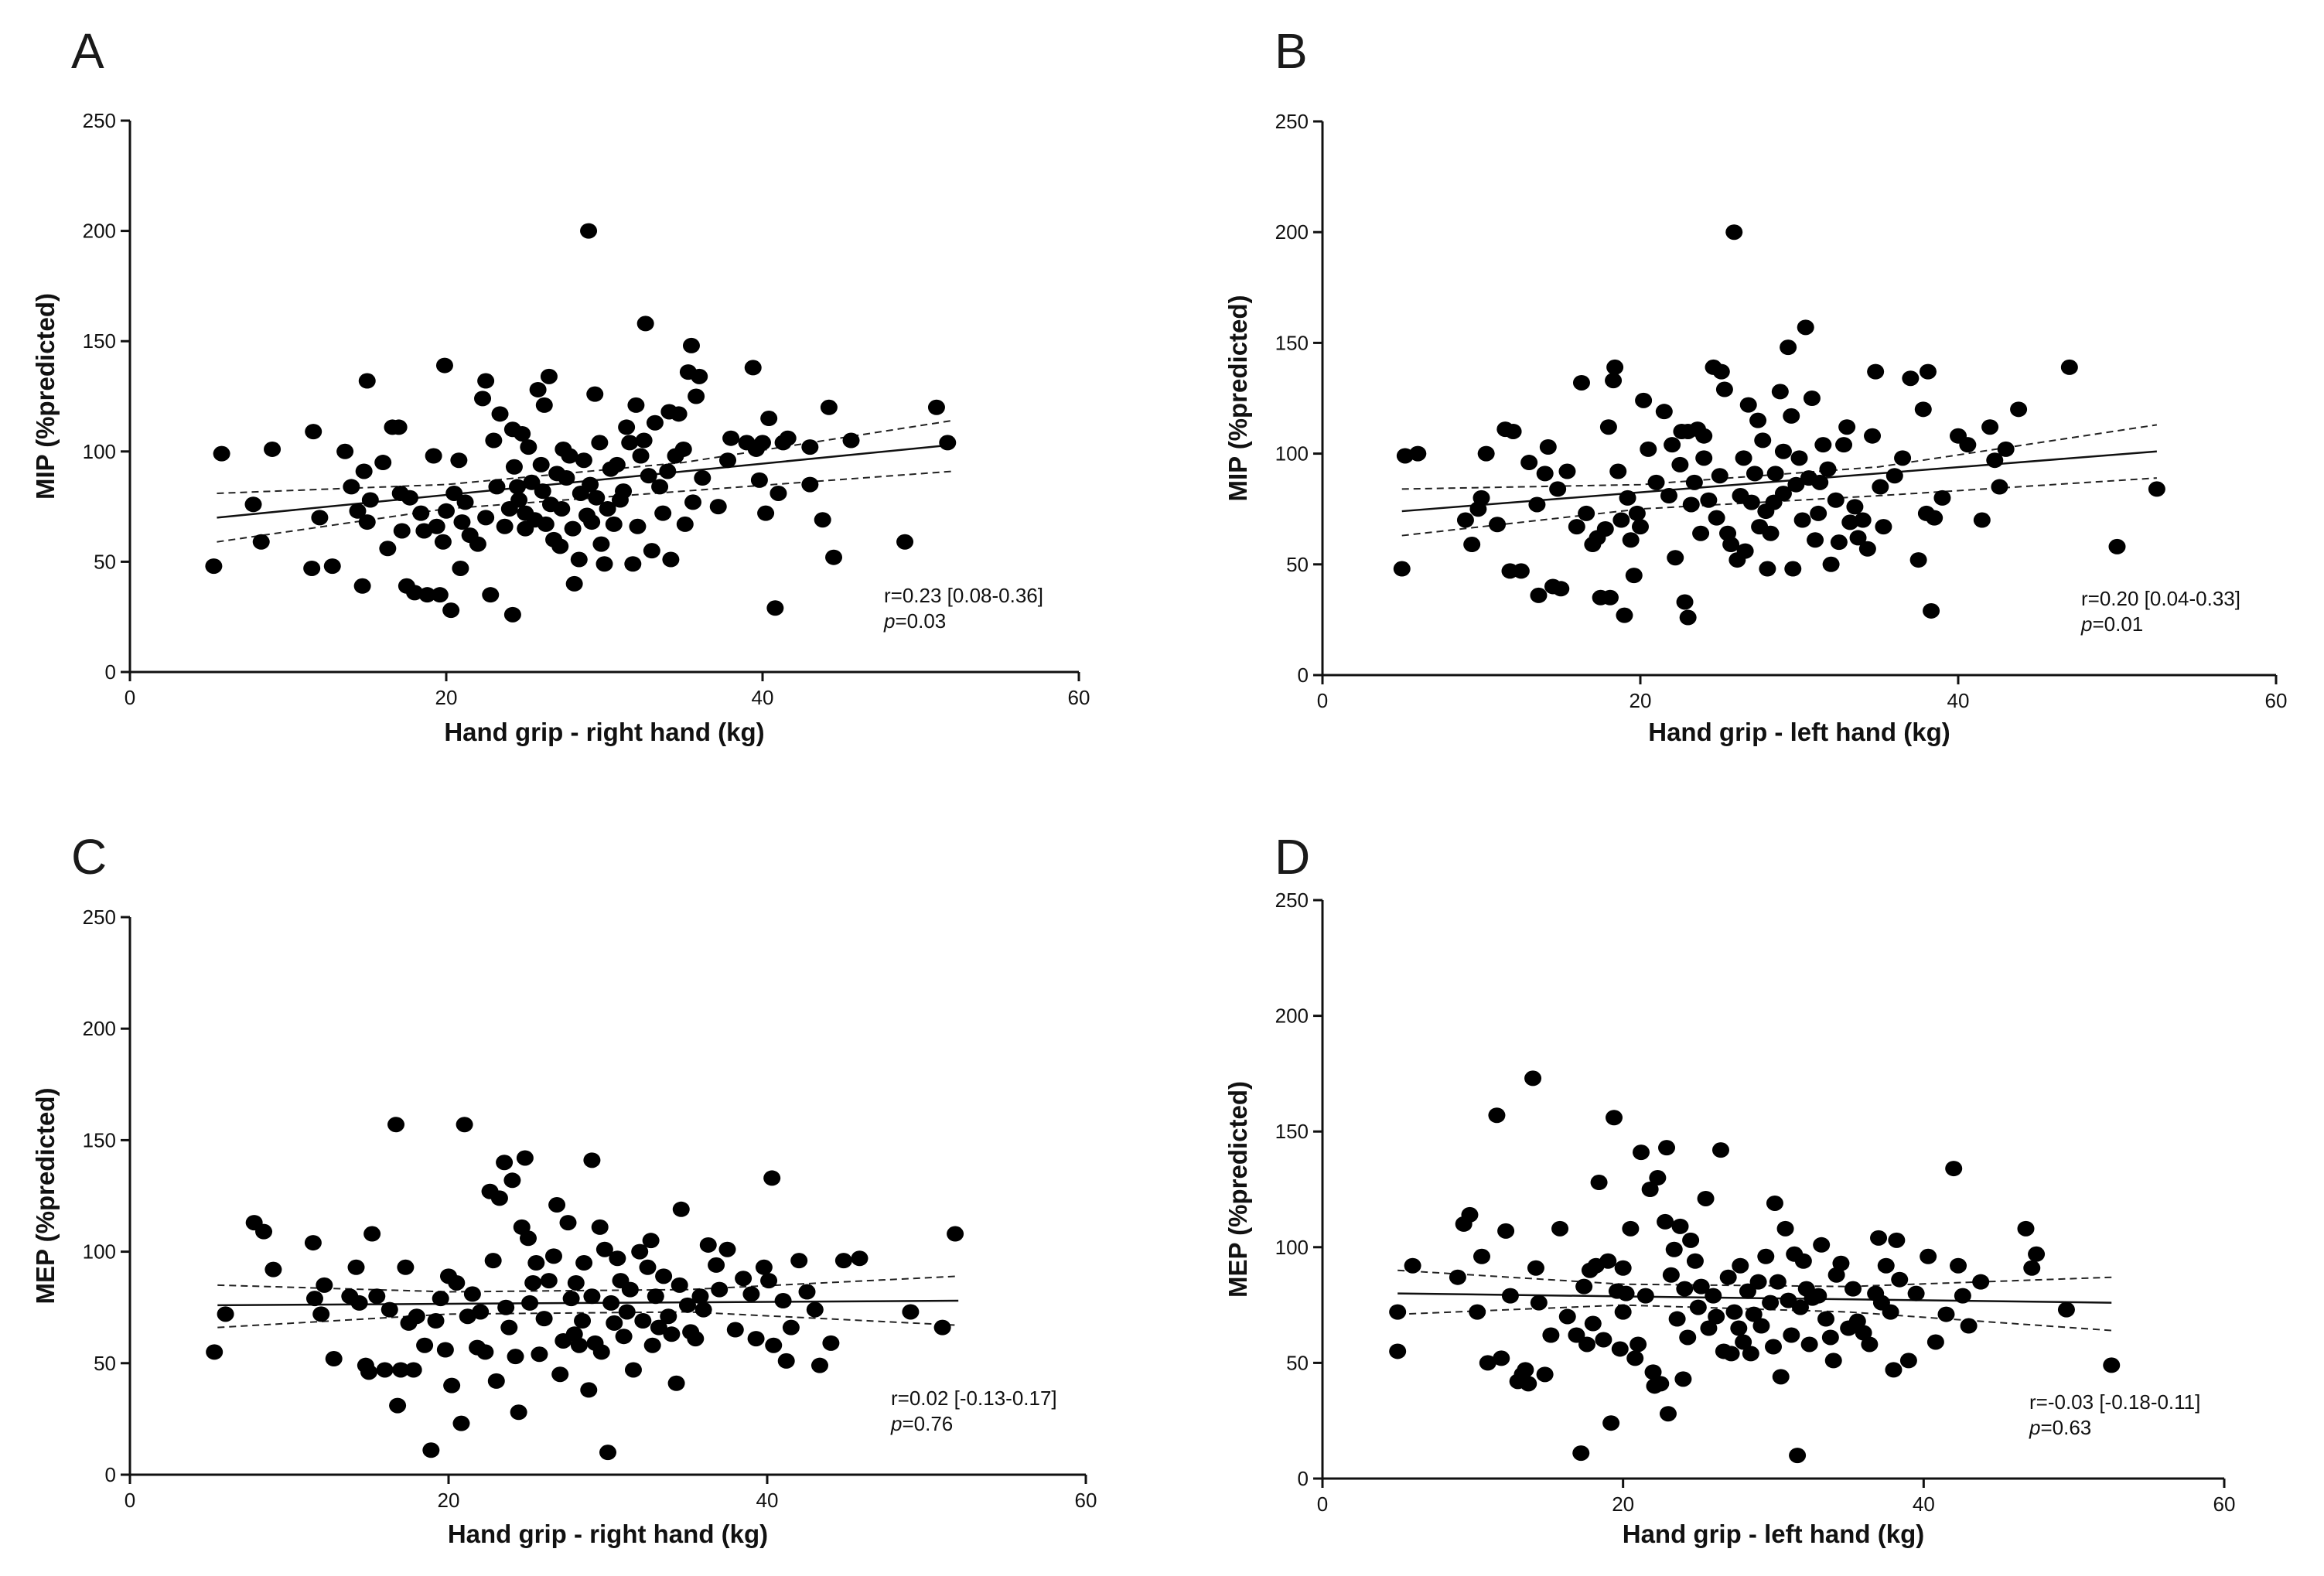 The width and height of the screenshot is (2324, 1576). I want to click on panel-letter: A, so click(87, 51).